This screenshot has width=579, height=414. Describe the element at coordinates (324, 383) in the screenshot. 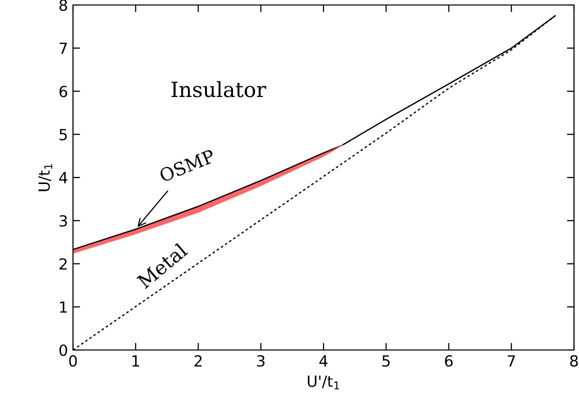

I see `x-axis-title: U'/t$_{1}$` at that location.